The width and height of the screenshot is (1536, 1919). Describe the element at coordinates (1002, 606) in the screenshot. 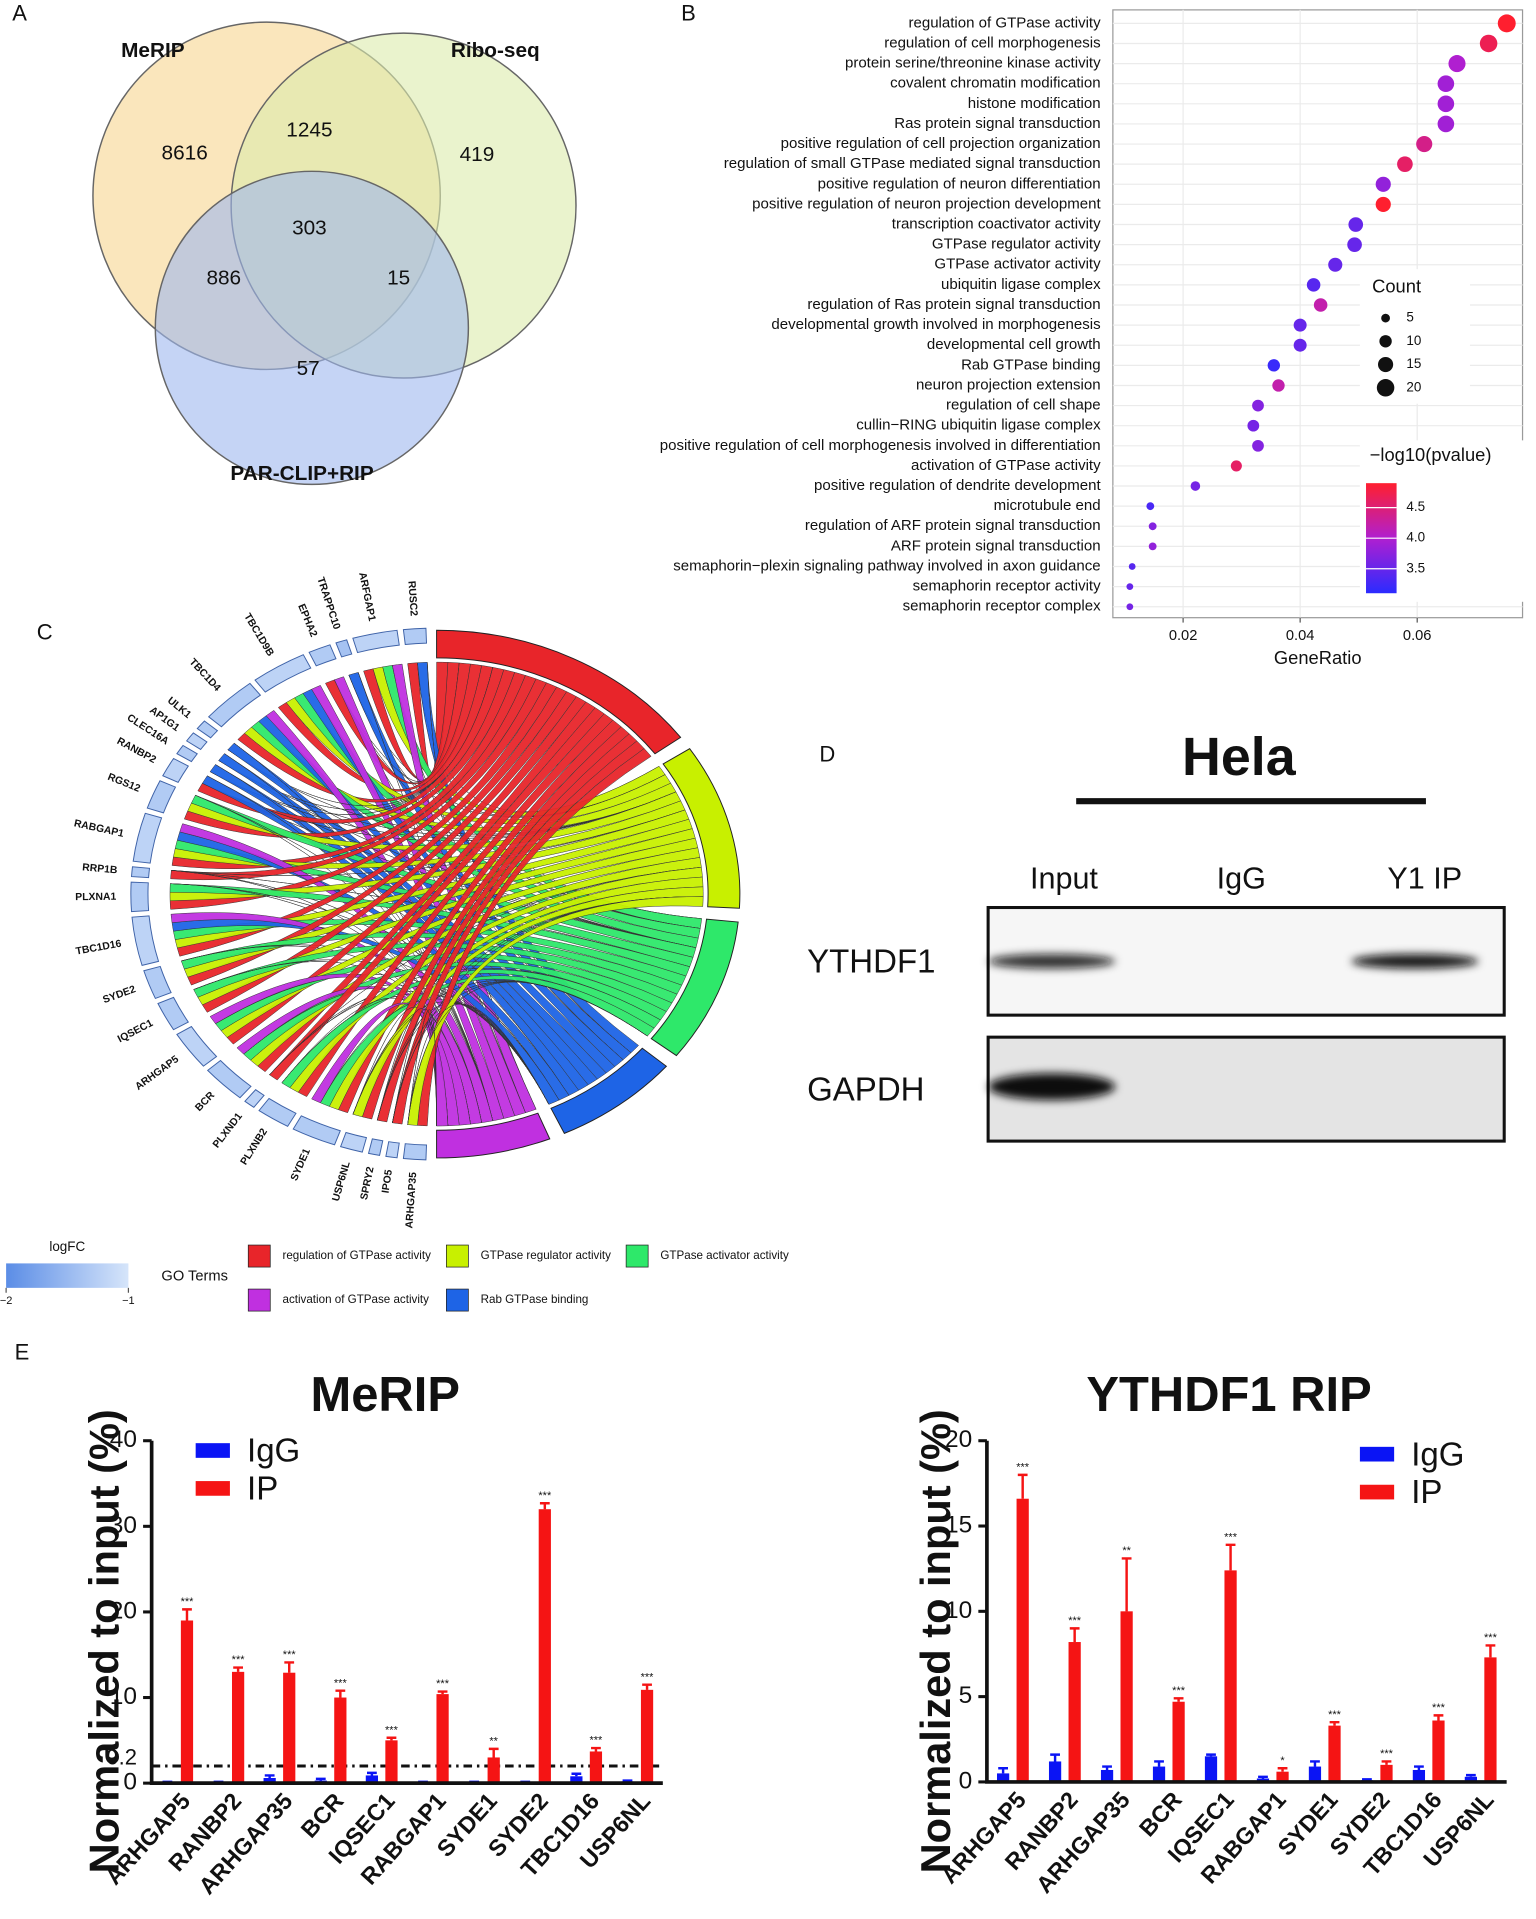

I see `category-label: semaphorin receptor complex` at that location.